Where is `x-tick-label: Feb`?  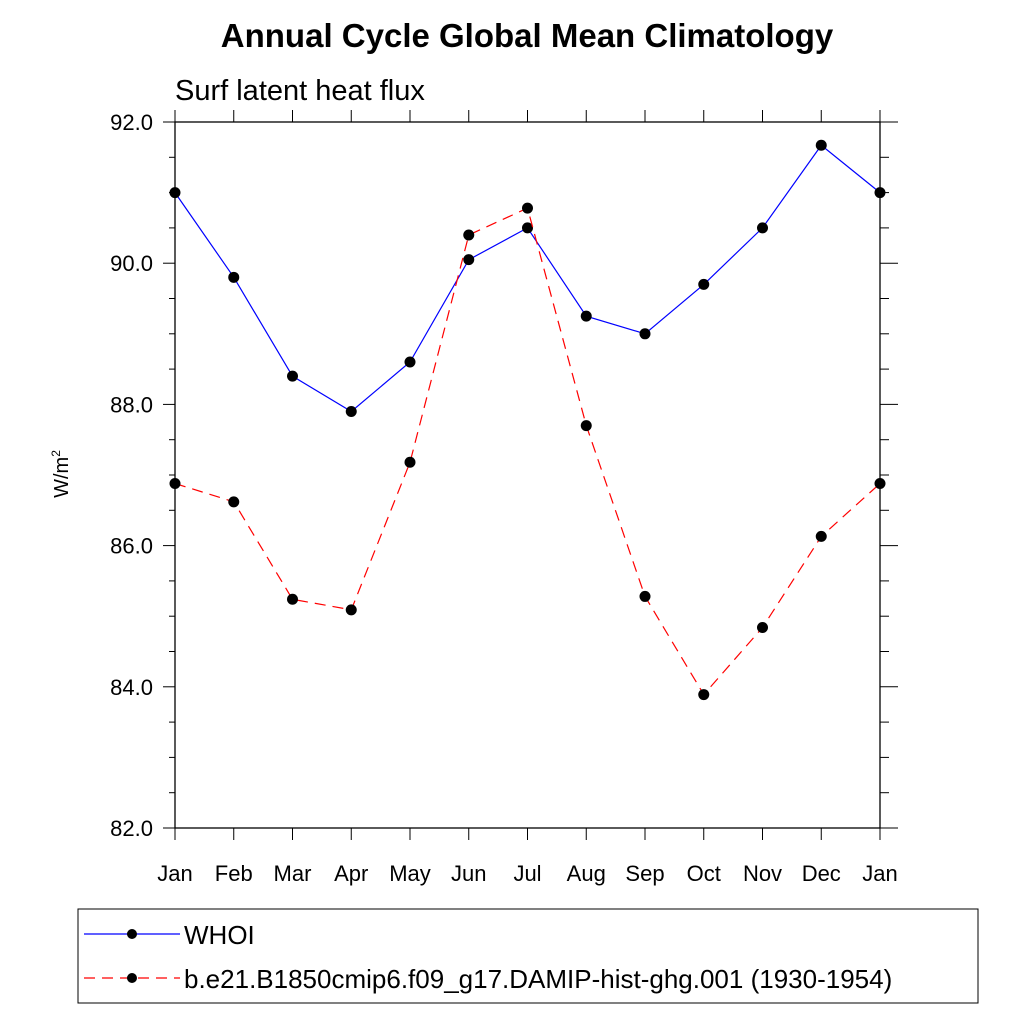 x-tick-label: Feb is located at coordinates (234, 873).